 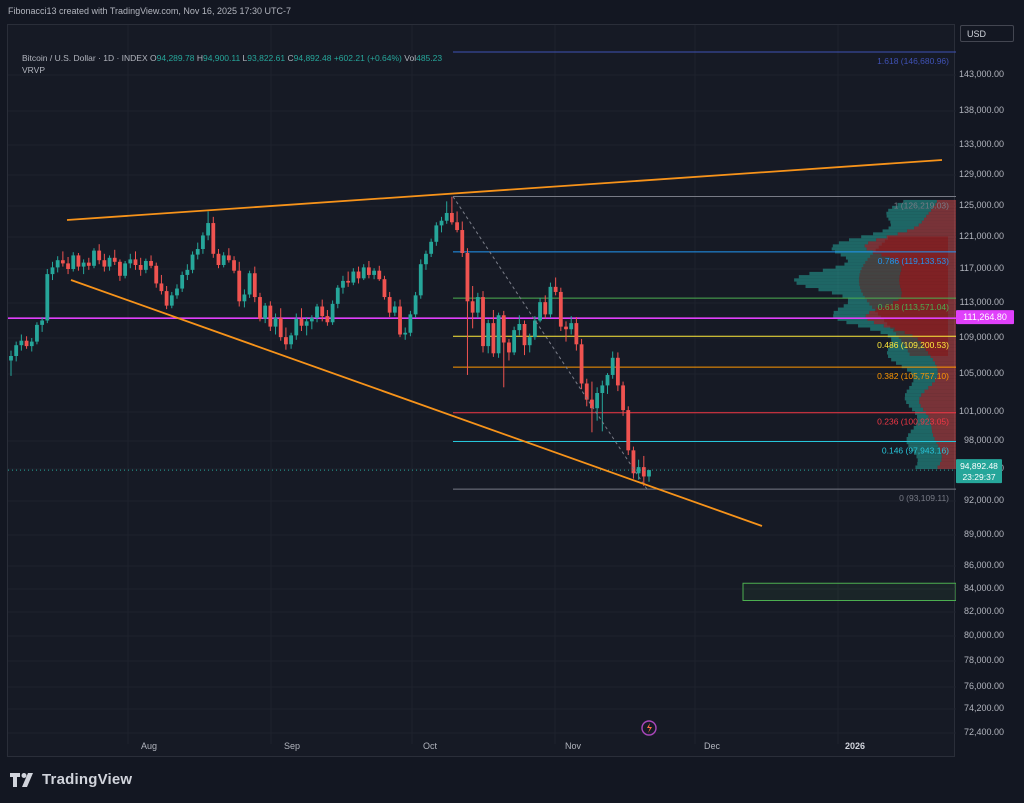 What do you see at coordinates (984, 588) in the screenshot?
I see `y-axis-label: 84,000.00` at bounding box center [984, 588].